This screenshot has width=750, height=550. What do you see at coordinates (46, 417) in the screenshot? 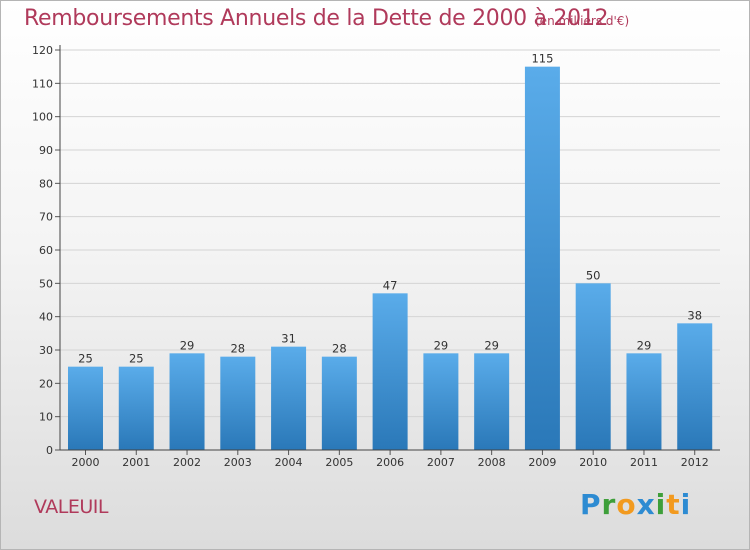
I see `y-tick-label: 10` at bounding box center [46, 417].